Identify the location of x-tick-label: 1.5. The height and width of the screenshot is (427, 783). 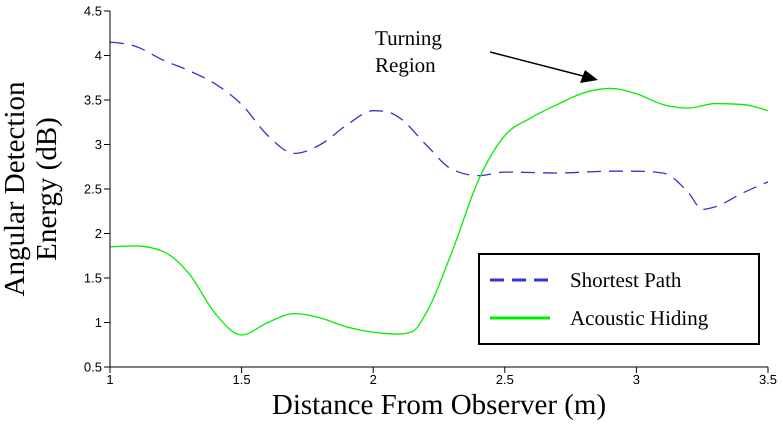
(241, 380).